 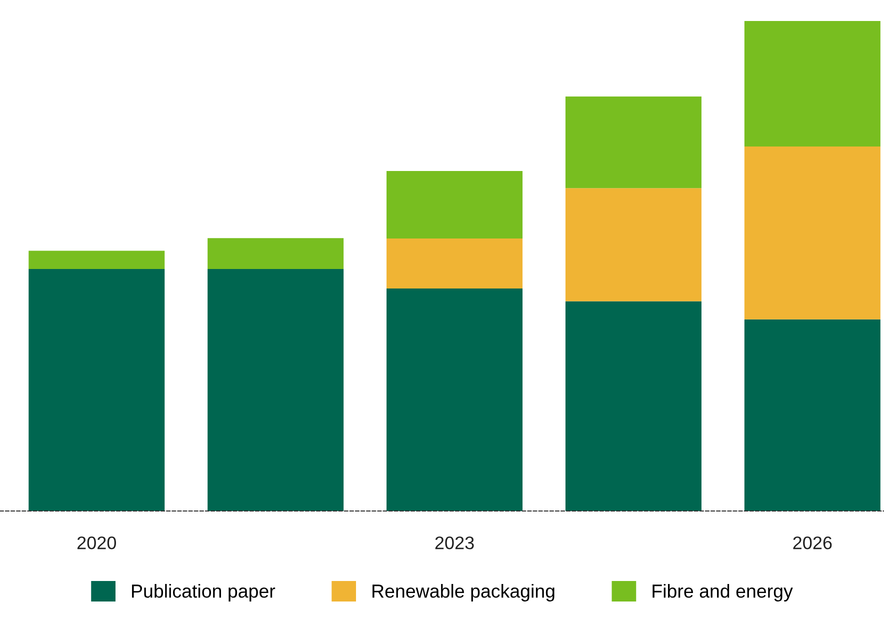 I want to click on x-tick-label: 2026, so click(x=812, y=543).